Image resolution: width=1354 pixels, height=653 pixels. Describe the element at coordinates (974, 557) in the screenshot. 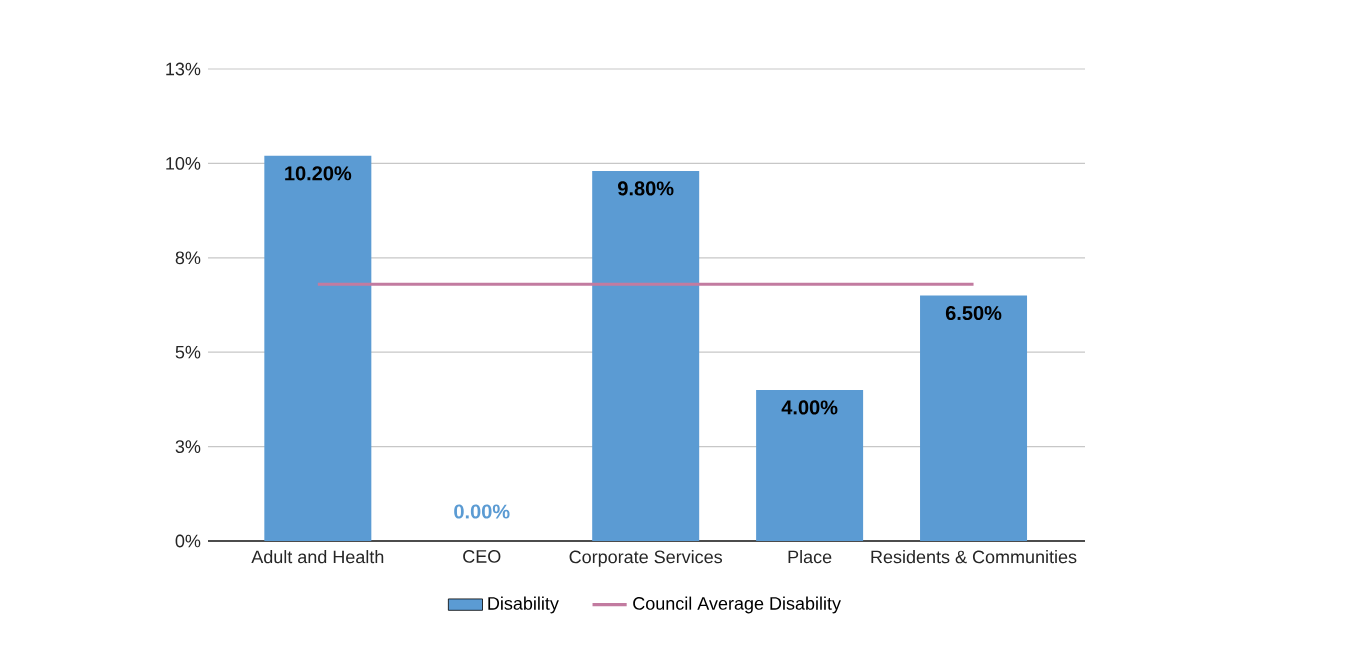

I see `x-tick-label: Residents & Communities` at that location.